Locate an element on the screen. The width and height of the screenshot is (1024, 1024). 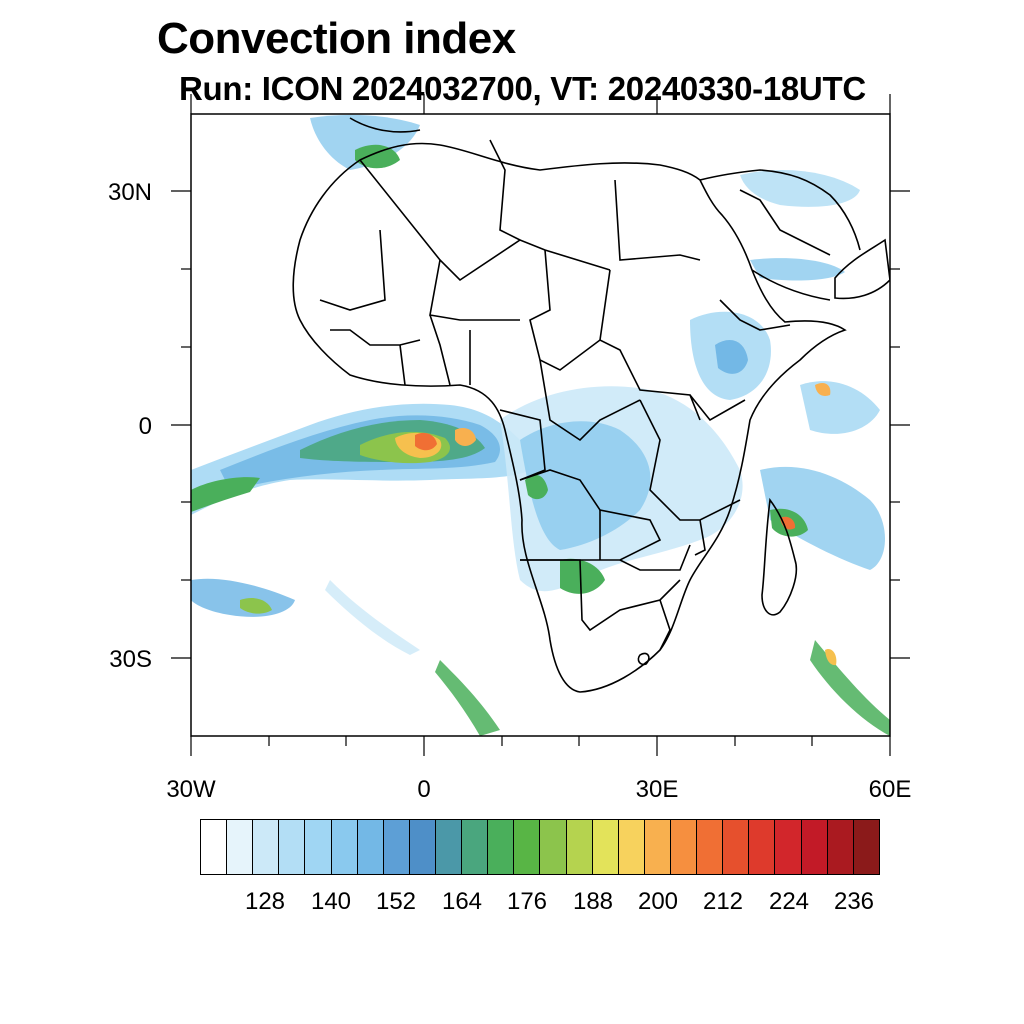
lon-label-30w: 30W is located at coordinates (191, 789).